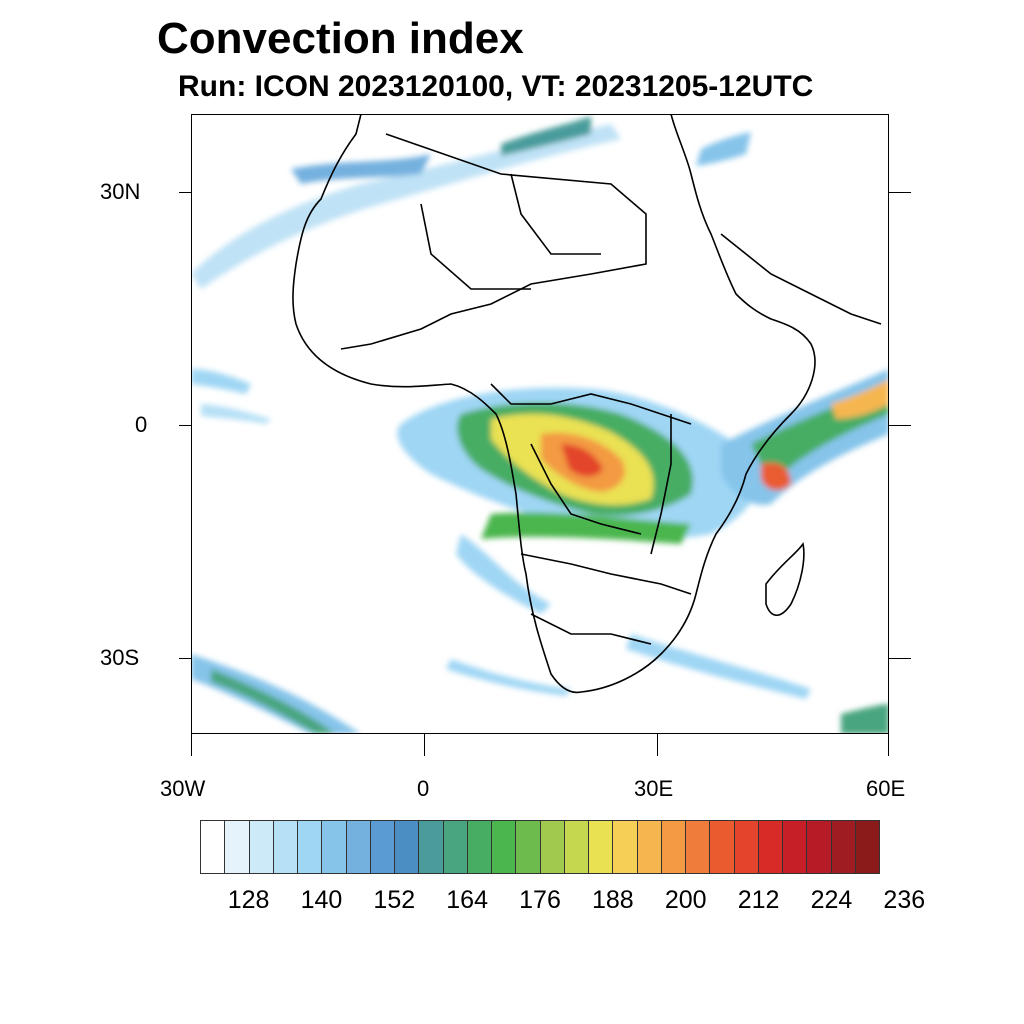  Describe the element at coordinates (758, 900) in the screenshot. I see `colorbar-tick-label: 212` at that location.